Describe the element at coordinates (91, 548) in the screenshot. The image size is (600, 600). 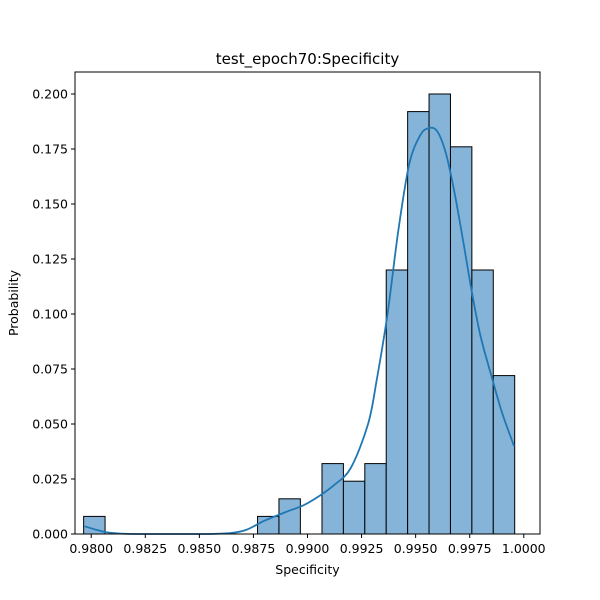
I see `x-tick-label: 0.9800` at that location.